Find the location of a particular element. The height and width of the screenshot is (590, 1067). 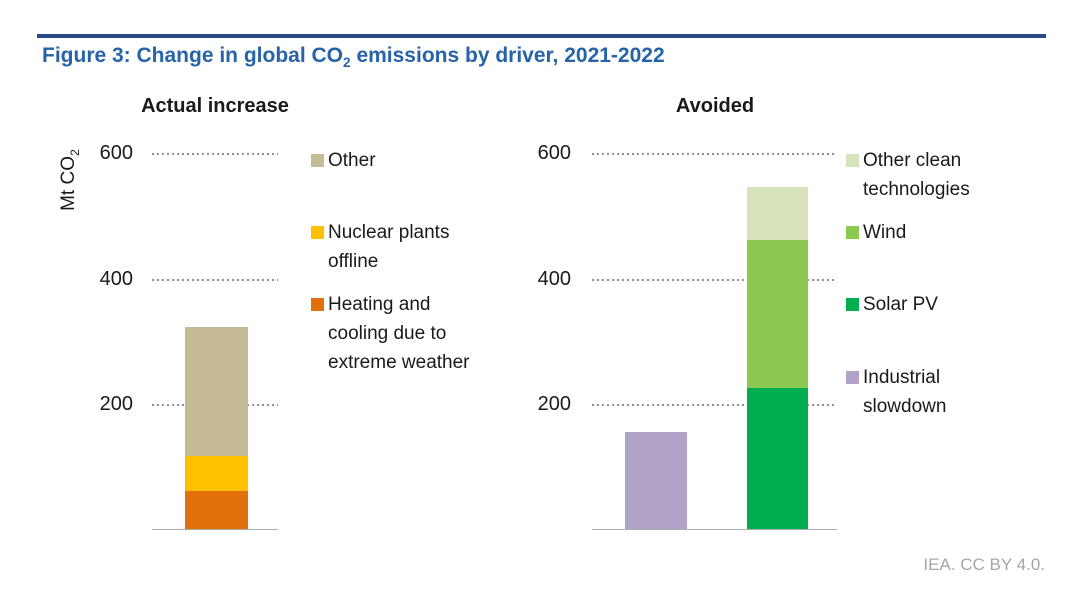

y-axis-unit-subscript: 2 is located at coordinates (74, 152).